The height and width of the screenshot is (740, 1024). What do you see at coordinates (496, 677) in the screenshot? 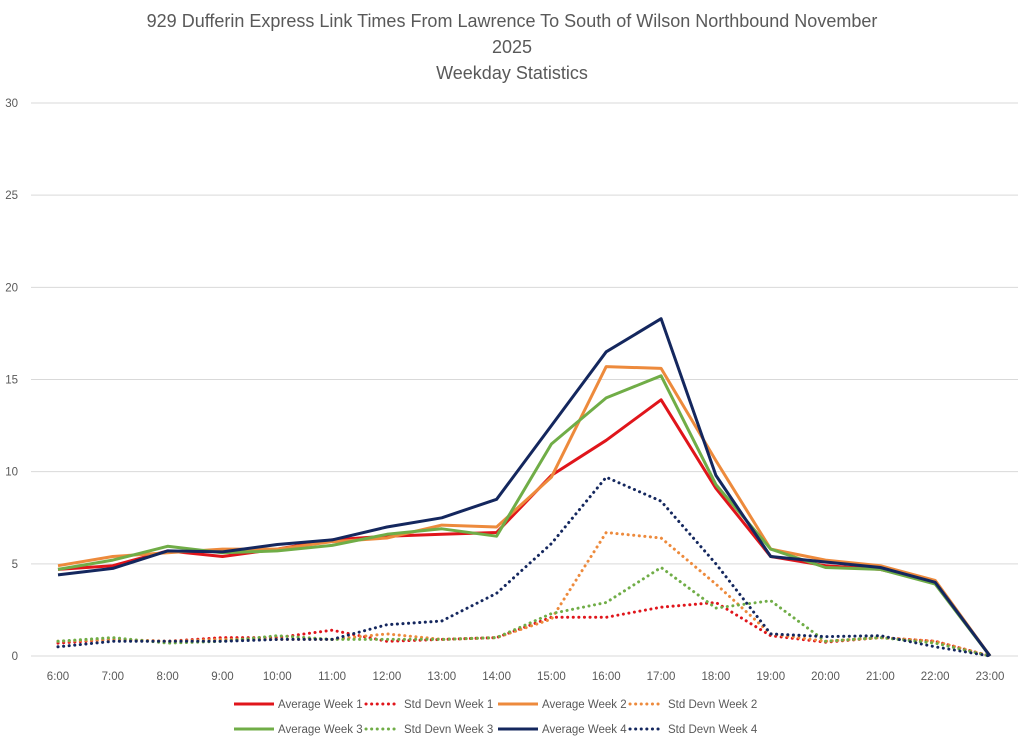
I see `x-tick-label: 14:00` at bounding box center [496, 677].